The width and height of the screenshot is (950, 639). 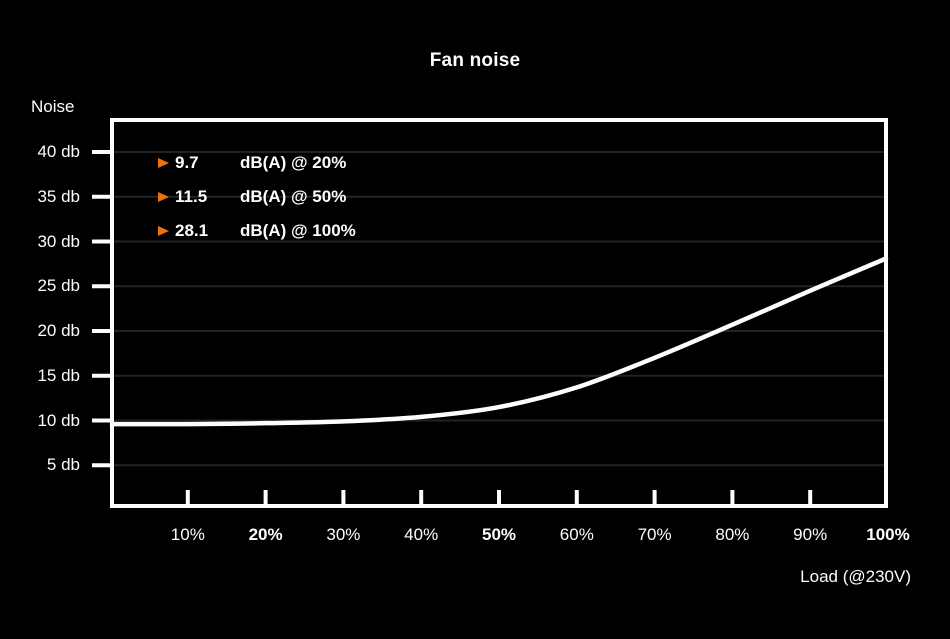 I want to click on legend-row: 9.7 dB(A) @ 20%, so click(x=257, y=163).